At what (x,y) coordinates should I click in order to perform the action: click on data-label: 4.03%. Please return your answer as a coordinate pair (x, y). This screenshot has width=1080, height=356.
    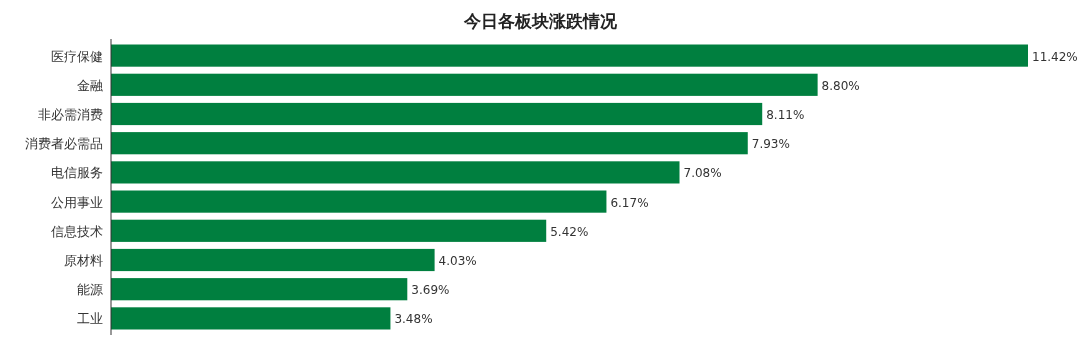
    Looking at the image, I should click on (457, 261).